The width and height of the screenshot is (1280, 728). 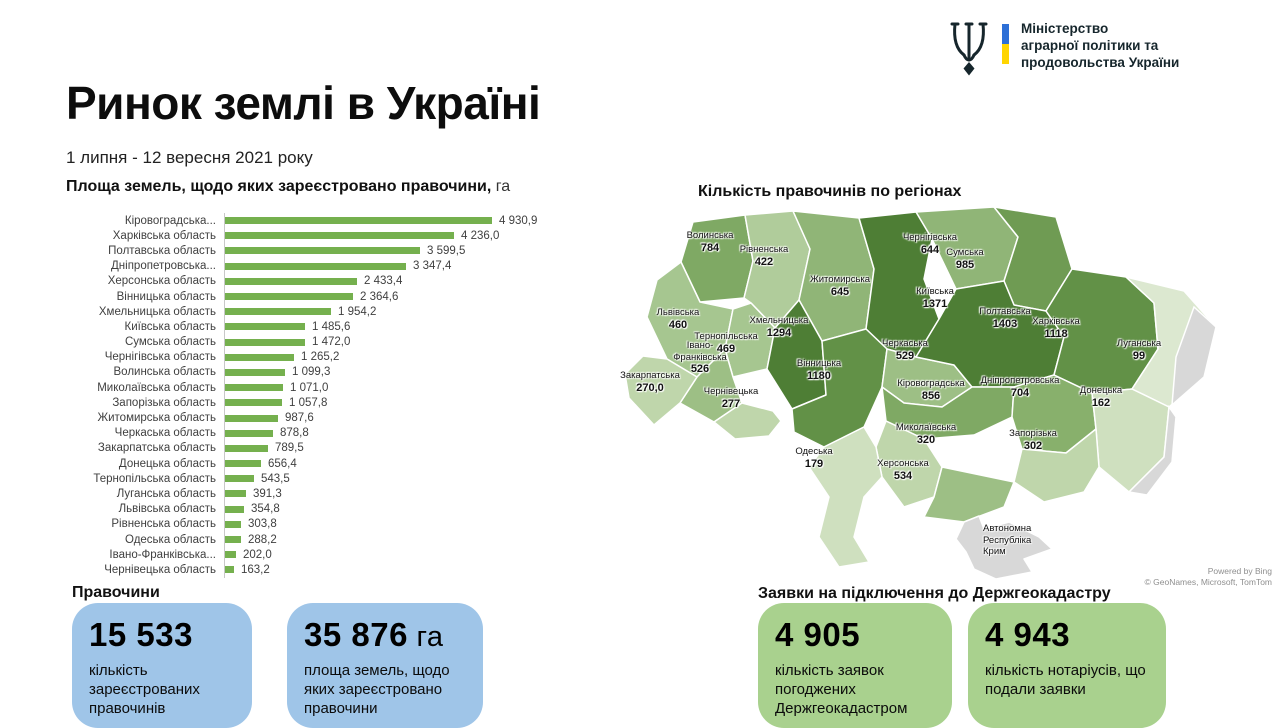 What do you see at coordinates (346, 418) in the screenshot?
I see `bar-row: Житомирська область 987,6` at bounding box center [346, 418].